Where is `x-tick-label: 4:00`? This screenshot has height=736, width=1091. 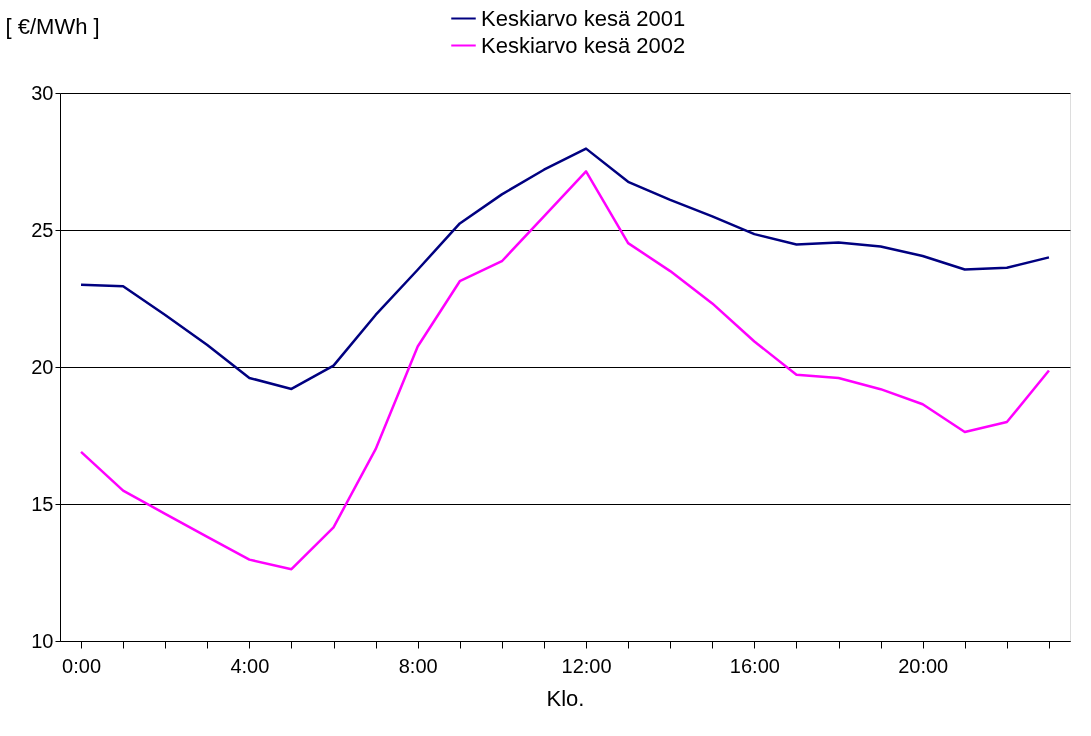
x-tick-label: 4:00 is located at coordinates (250, 665).